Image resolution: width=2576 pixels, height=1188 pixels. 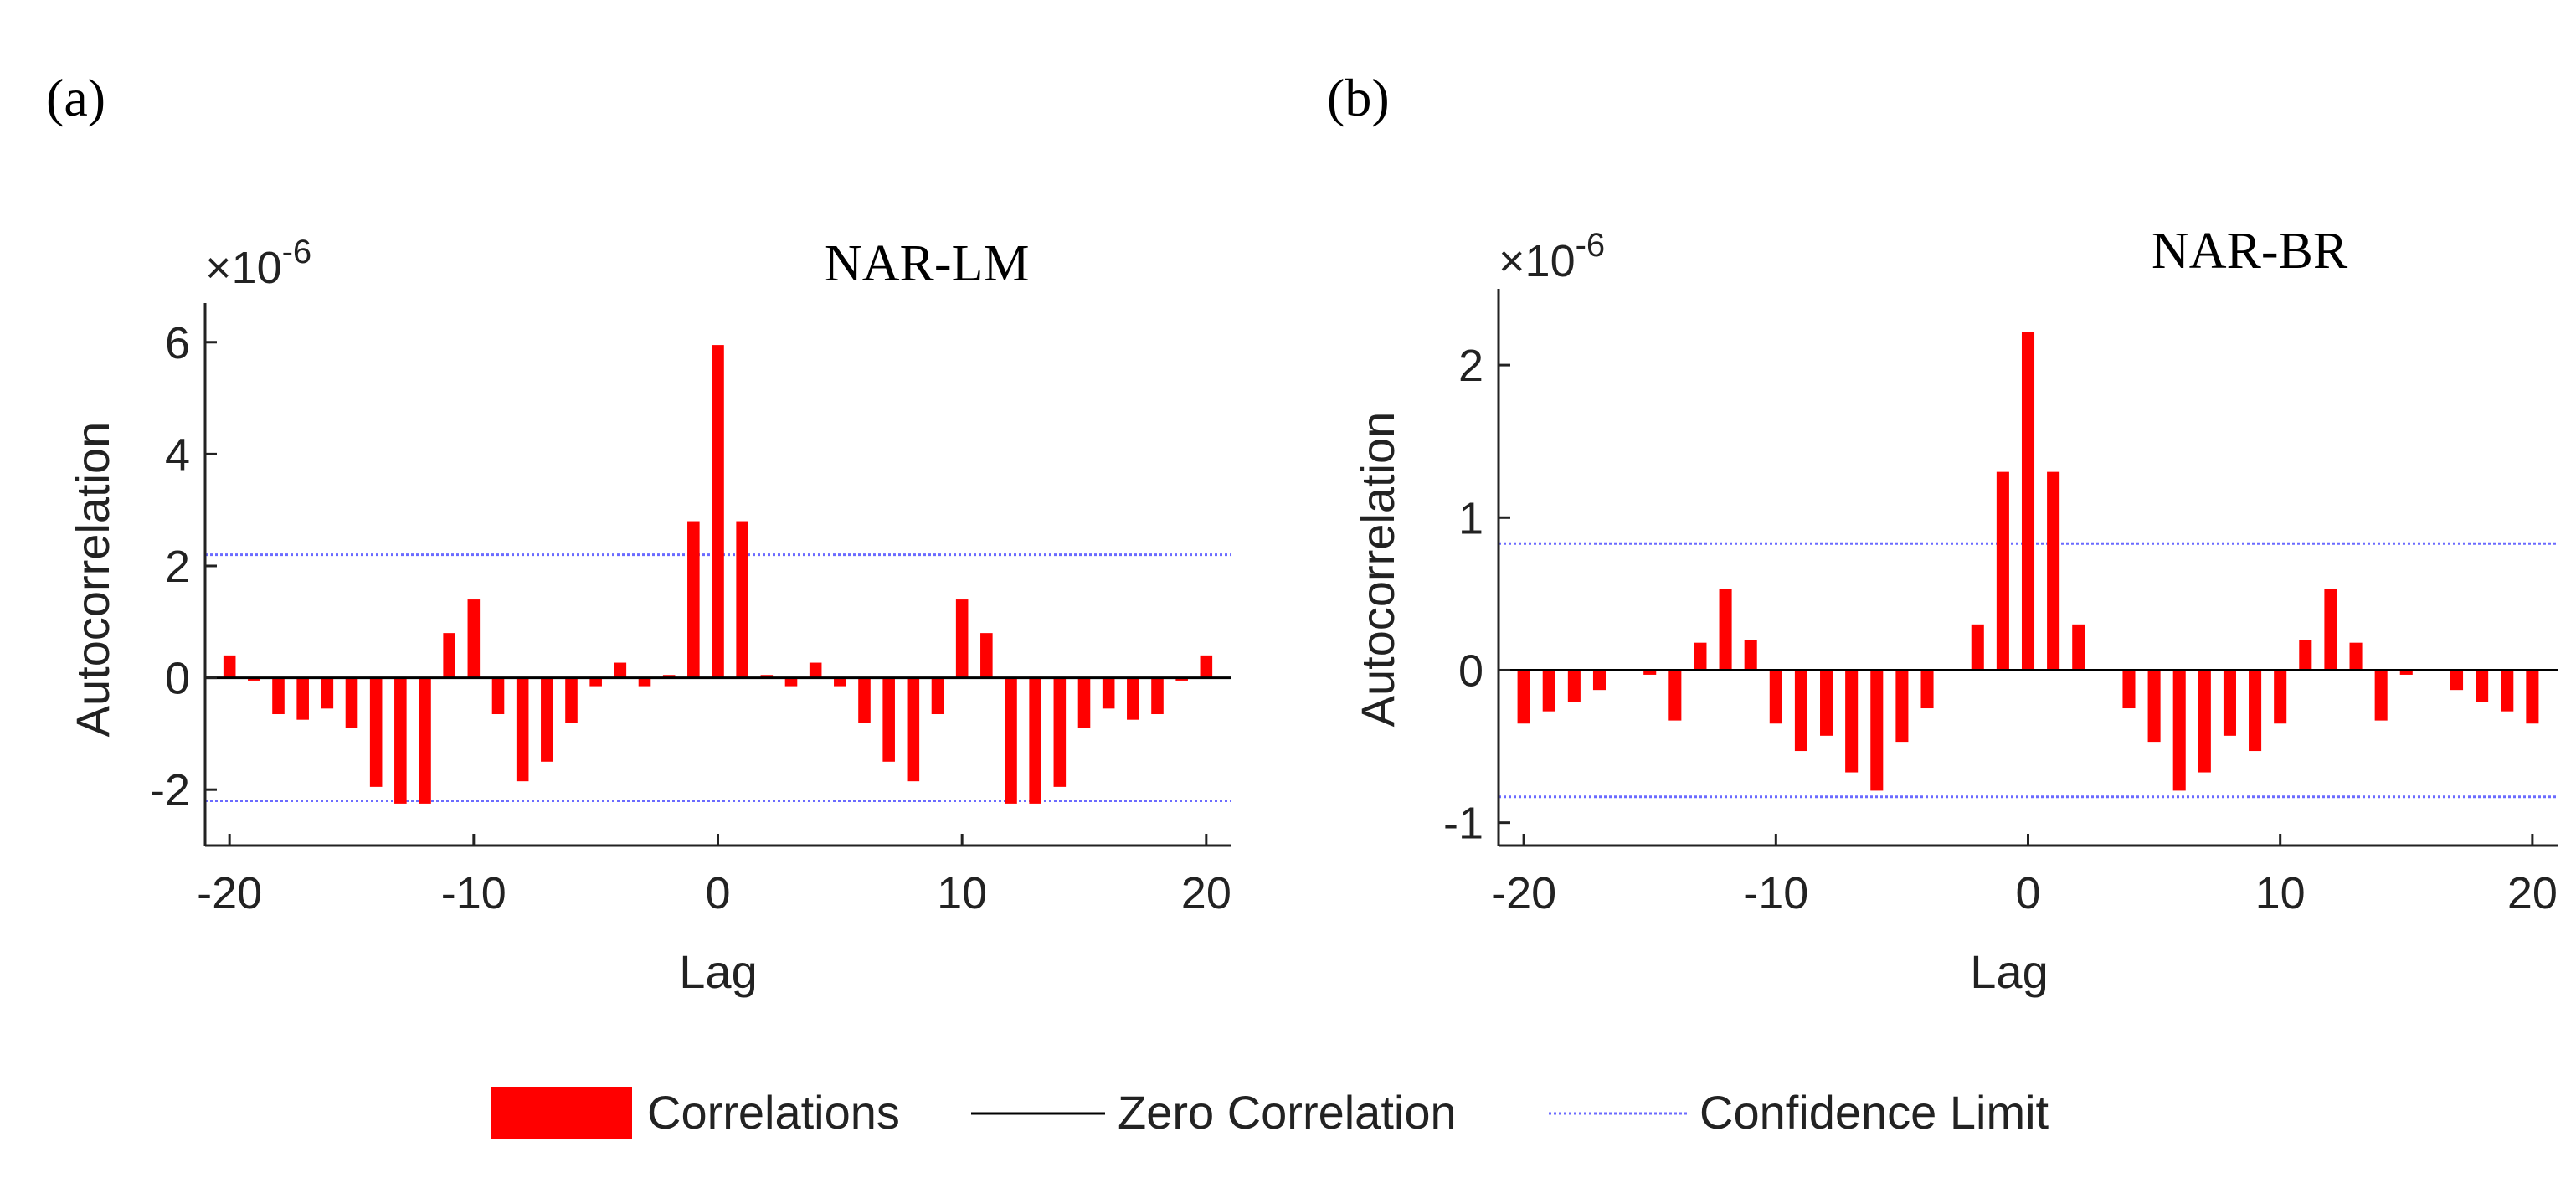 I want to click on panel-a-bar-lag--15, so click(x=352, y=702).